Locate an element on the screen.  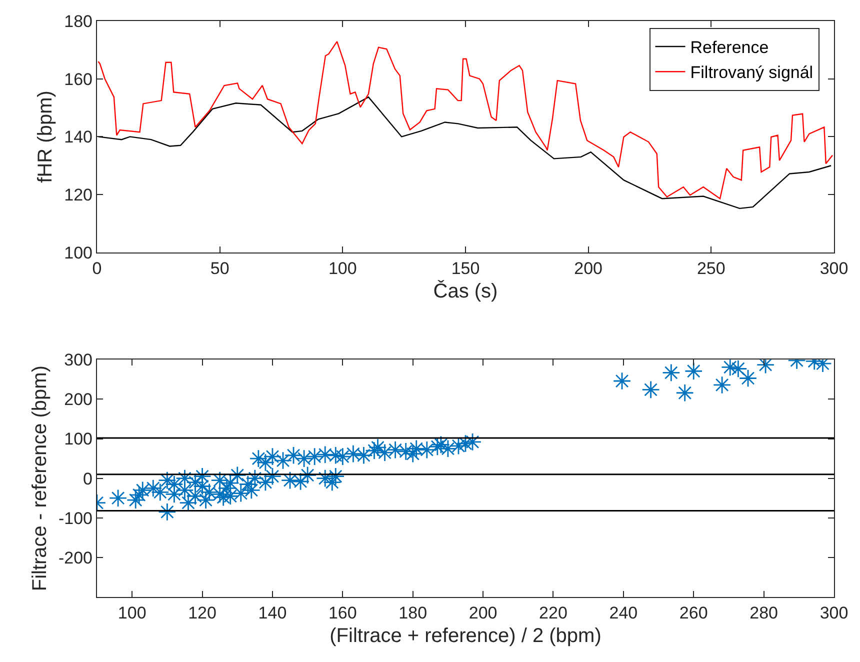
x-axis-title: (Filtrace + reference) / 2 (bpm) is located at coordinates (466, 636).